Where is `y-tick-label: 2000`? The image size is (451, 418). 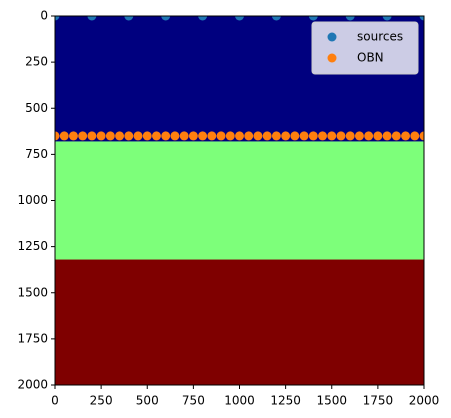 y-tick-label: 2000 is located at coordinates (32, 385).